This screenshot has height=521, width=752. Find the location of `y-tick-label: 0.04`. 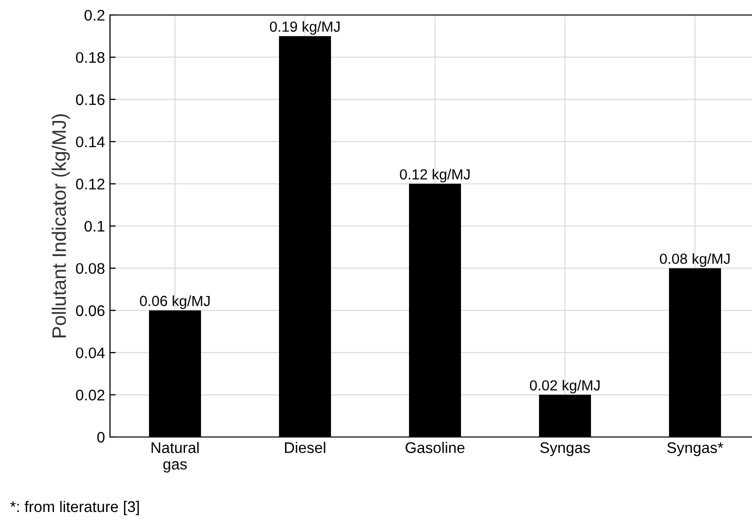

y-tick-label: 0.04 is located at coordinates (90, 352).